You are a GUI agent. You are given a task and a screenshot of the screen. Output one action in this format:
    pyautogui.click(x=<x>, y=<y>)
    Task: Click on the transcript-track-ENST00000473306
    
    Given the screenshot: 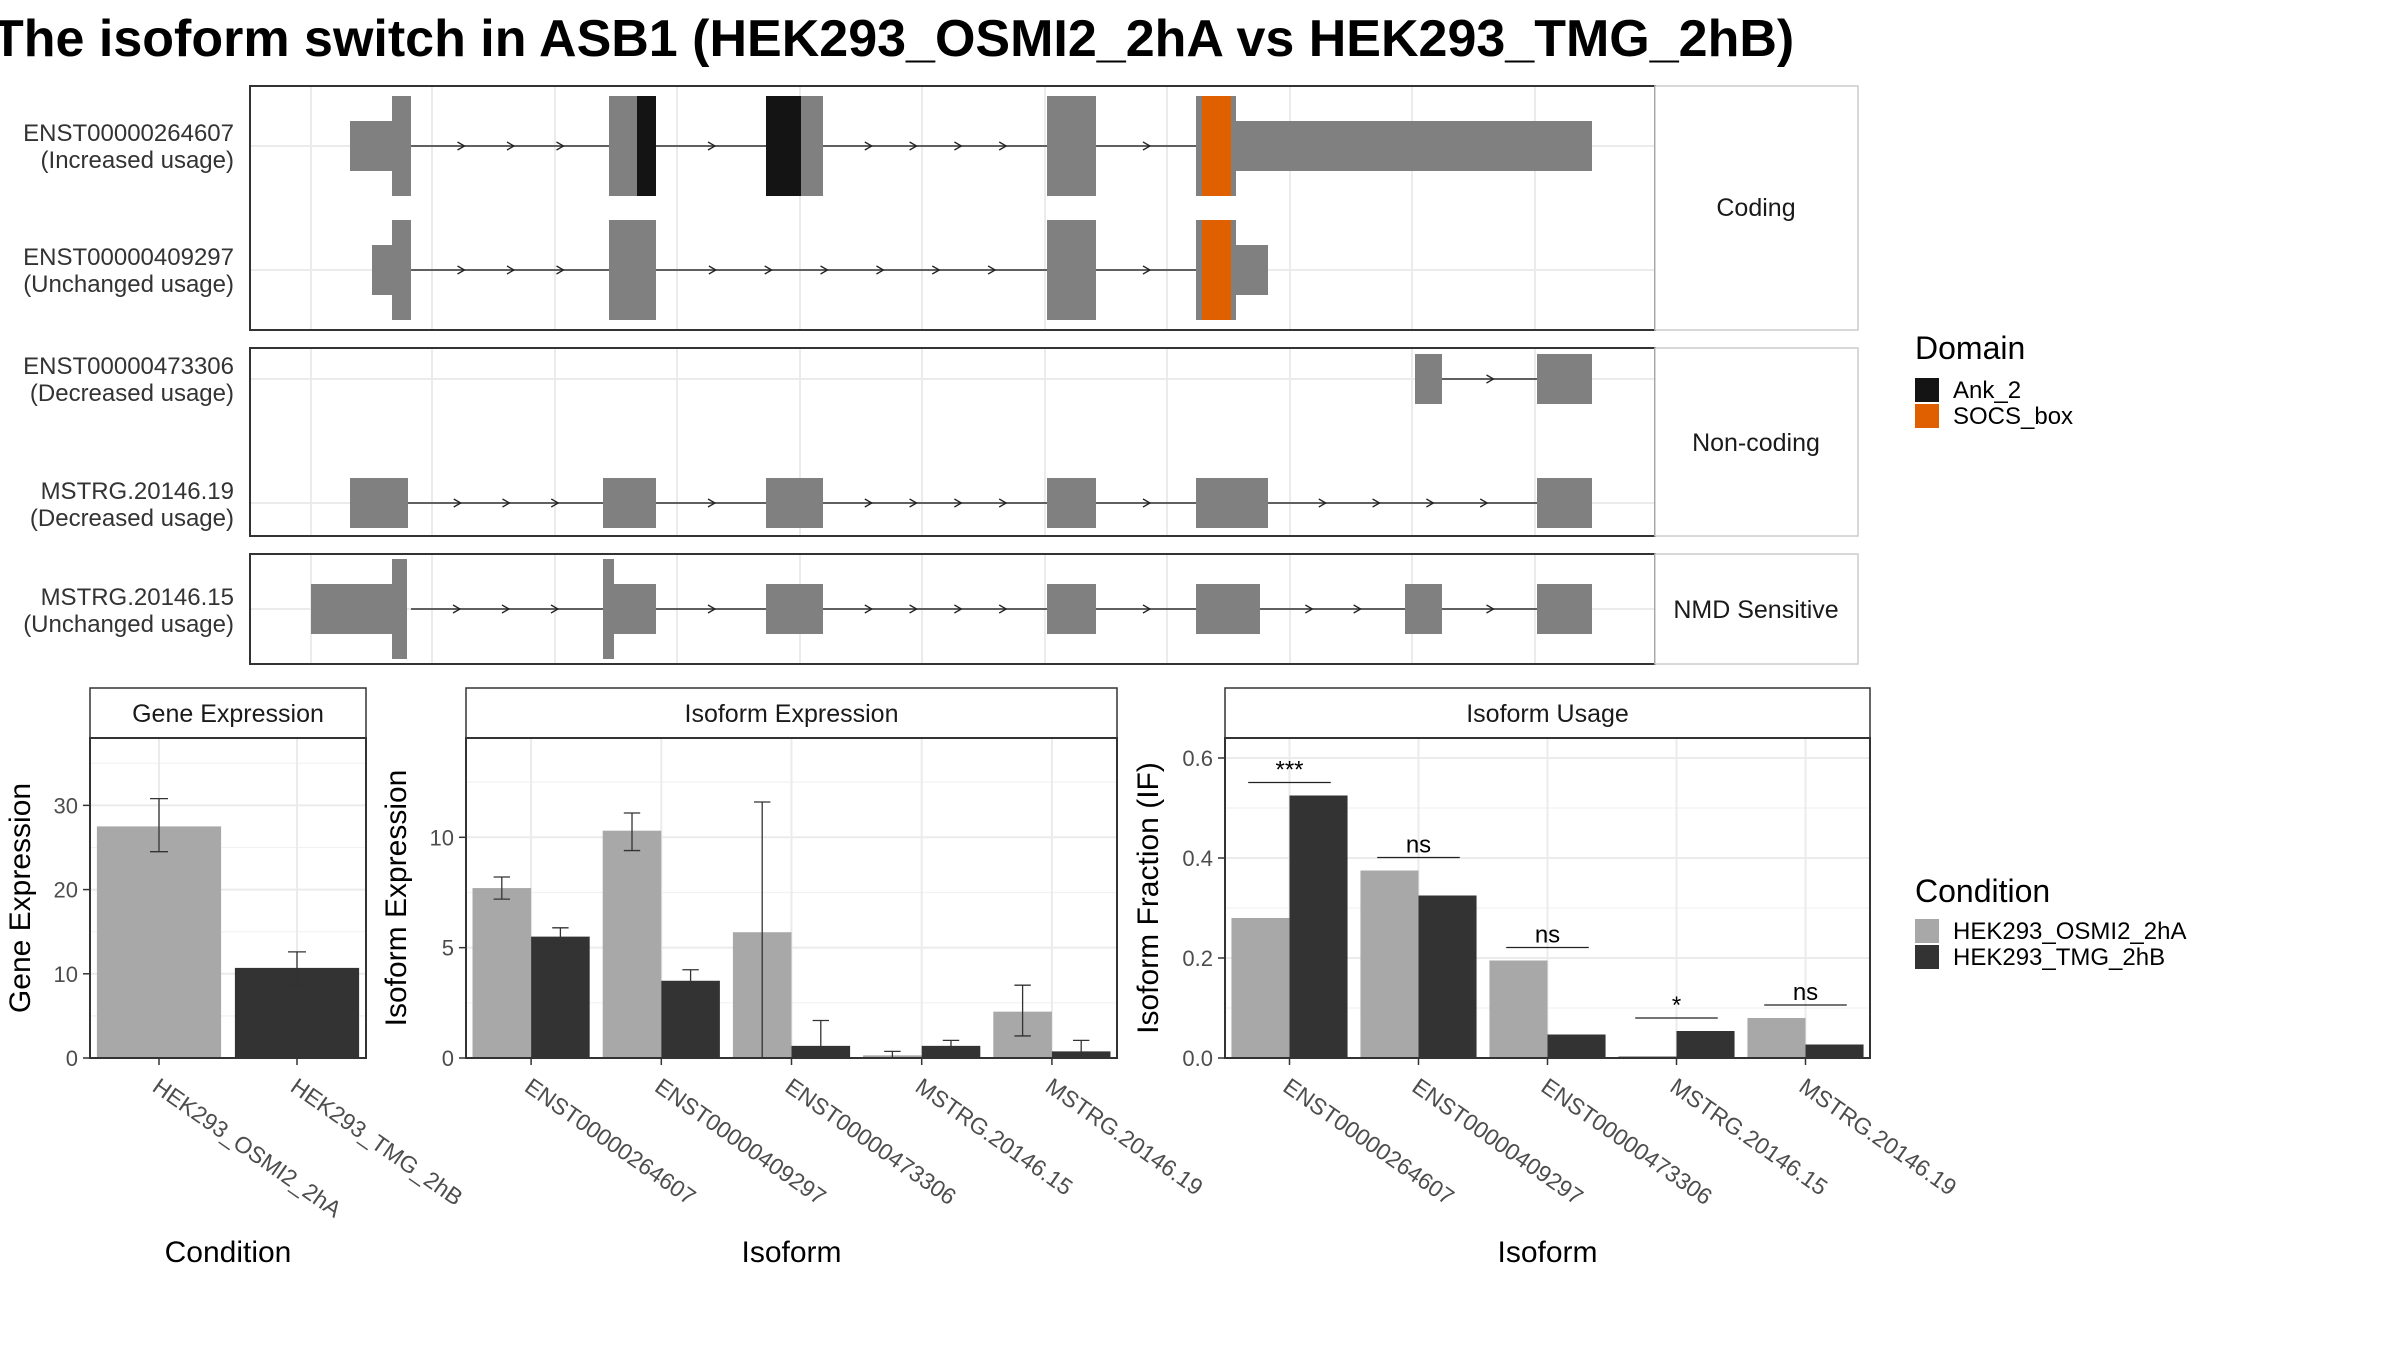 What is the action you would take?
    pyautogui.click(x=1503, y=379)
    